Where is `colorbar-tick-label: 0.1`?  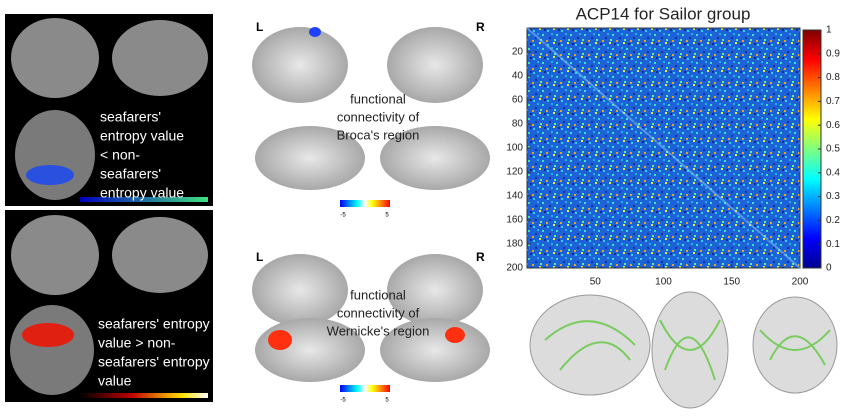
colorbar-tick-label: 0.1 is located at coordinates (833, 244).